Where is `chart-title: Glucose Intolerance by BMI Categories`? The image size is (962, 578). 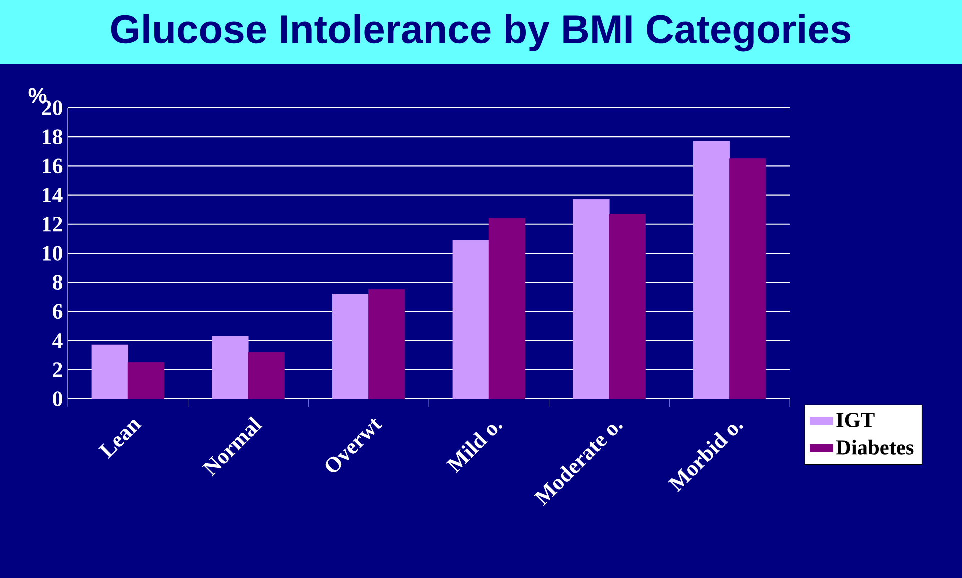 chart-title: Glucose Intolerance by BMI Categories is located at coordinates (481, 33).